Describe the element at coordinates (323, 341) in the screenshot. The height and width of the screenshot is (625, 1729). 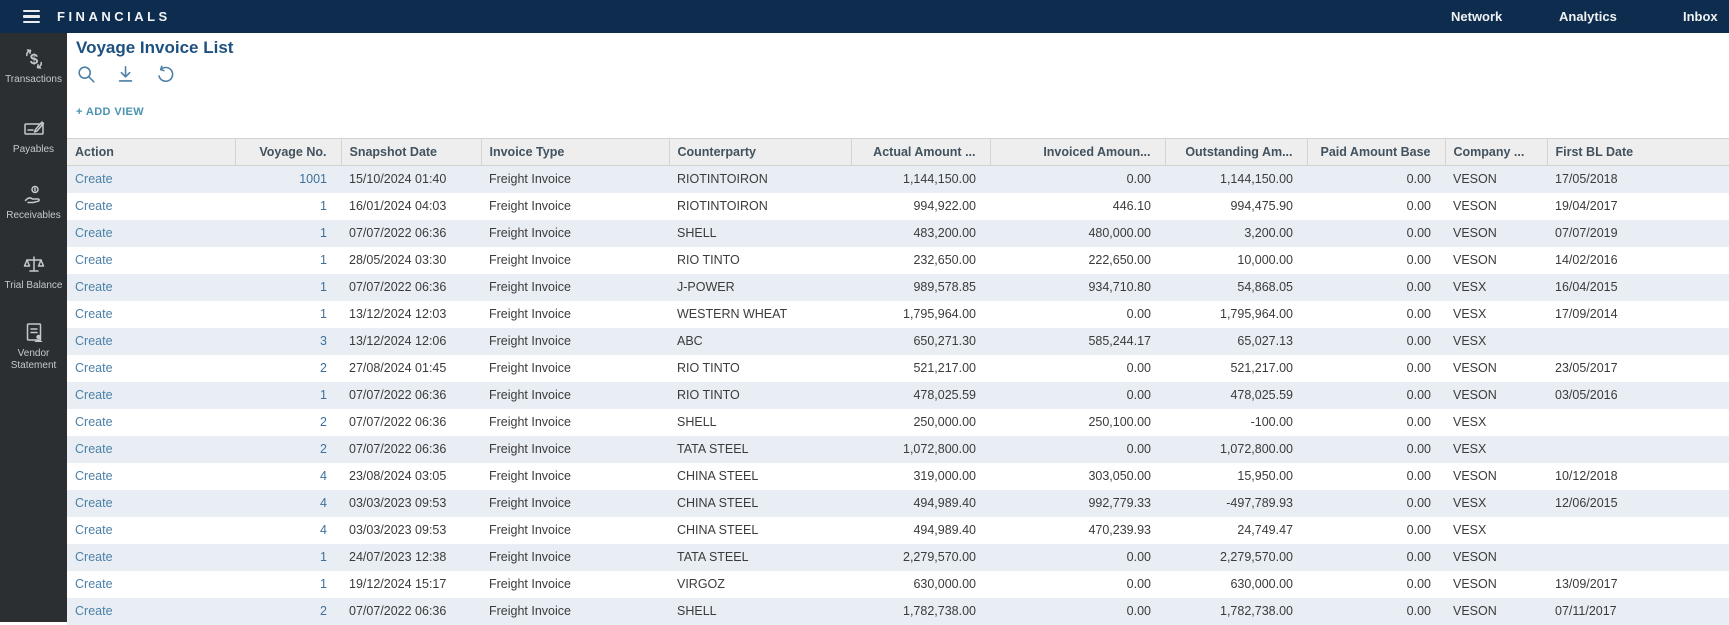
I see `voyage-no-link: 3` at that location.